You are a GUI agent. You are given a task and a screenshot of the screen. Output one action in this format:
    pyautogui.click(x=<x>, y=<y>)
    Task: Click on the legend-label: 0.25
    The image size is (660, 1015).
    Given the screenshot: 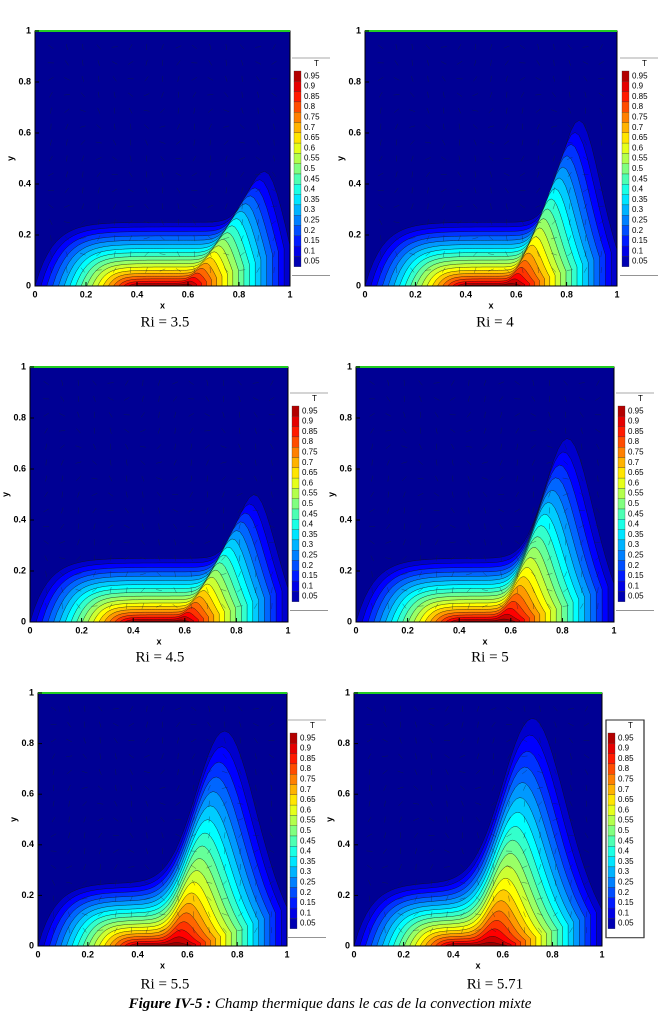 What is the action you would take?
    pyautogui.click(x=640, y=219)
    